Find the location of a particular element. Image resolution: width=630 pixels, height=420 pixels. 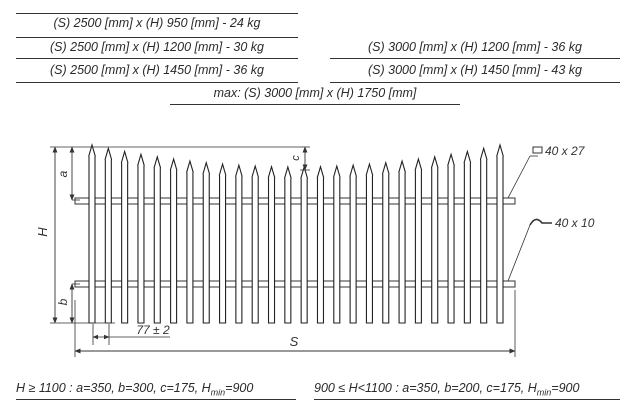

dimension-H: H is located at coordinates (46, 235).